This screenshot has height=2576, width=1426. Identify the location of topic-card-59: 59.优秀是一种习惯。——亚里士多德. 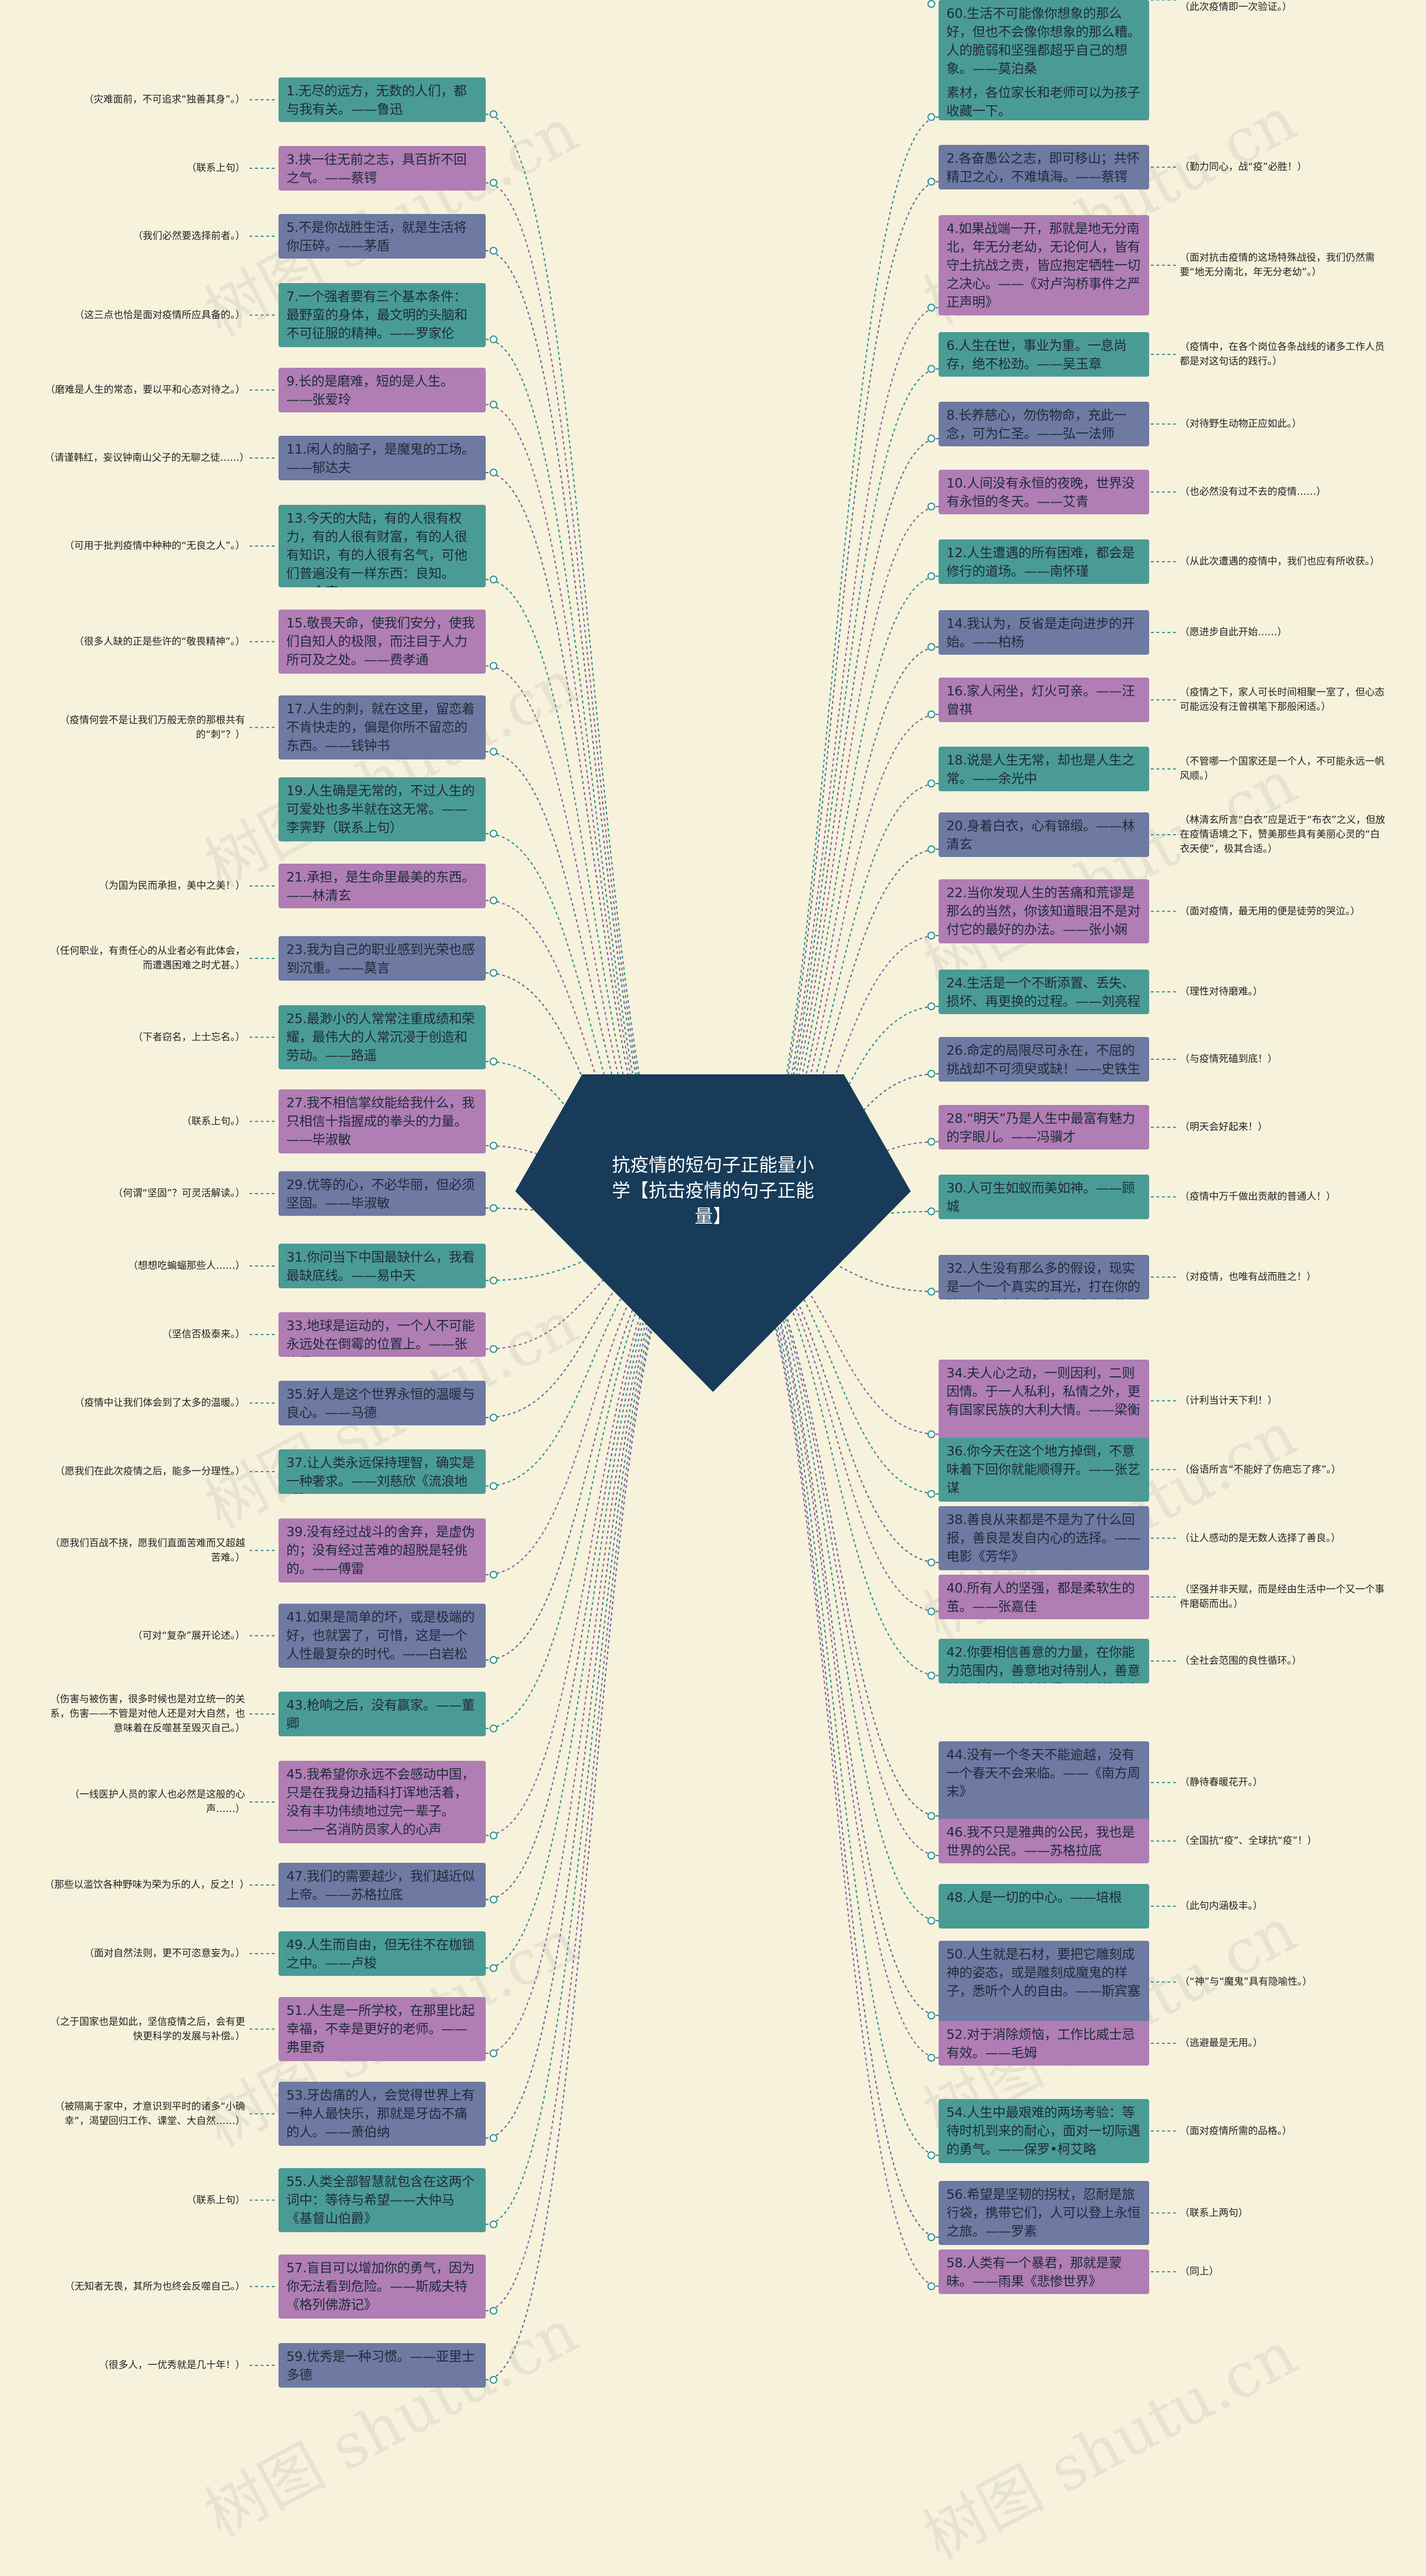
(382, 2365).